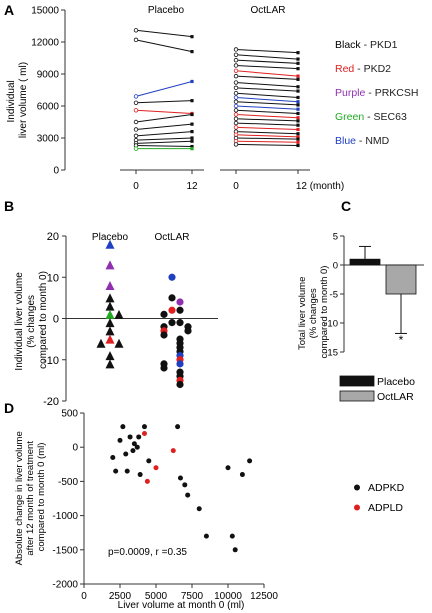 The width and height of the screenshot is (432, 613). What do you see at coordinates (53, 278) in the screenshot?
I see `y-tick-label: 10` at bounding box center [53, 278].